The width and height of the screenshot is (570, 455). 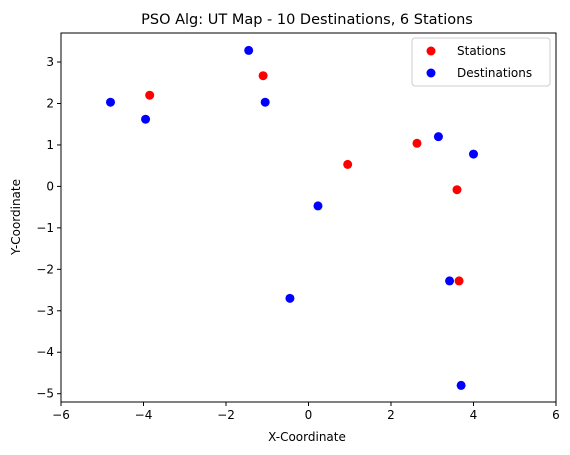 I want to click on legend-box, so click(x=481, y=62).